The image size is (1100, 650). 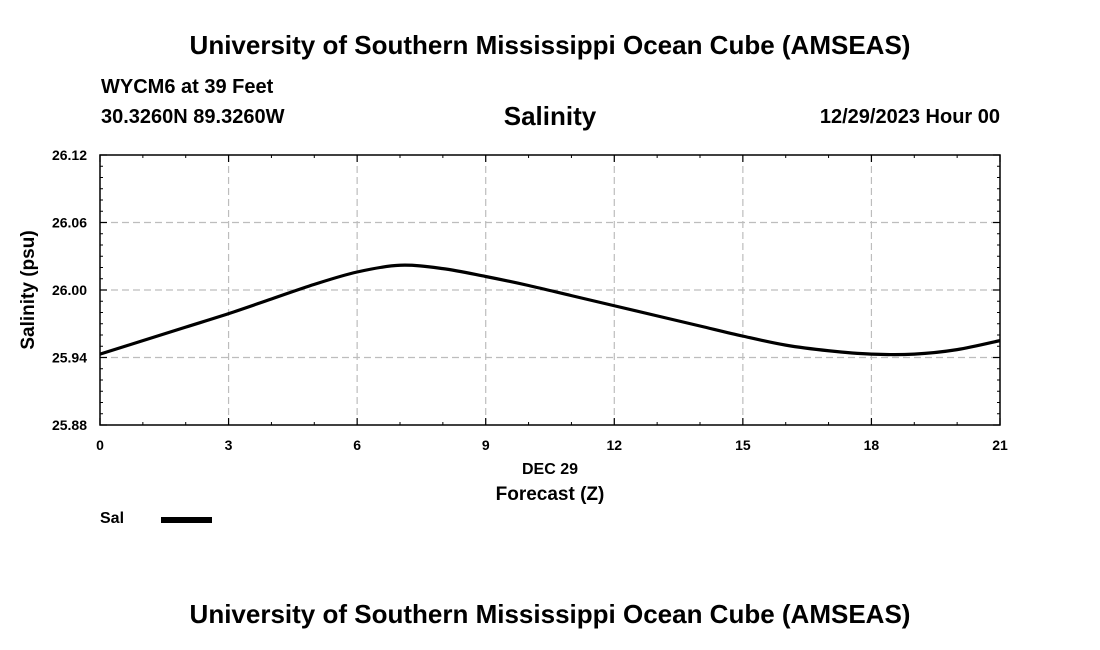 What do you see at coordinates (872, 445) in the screenshot?
I see `x-tick-label: 18` at bounding box center [872, 445].